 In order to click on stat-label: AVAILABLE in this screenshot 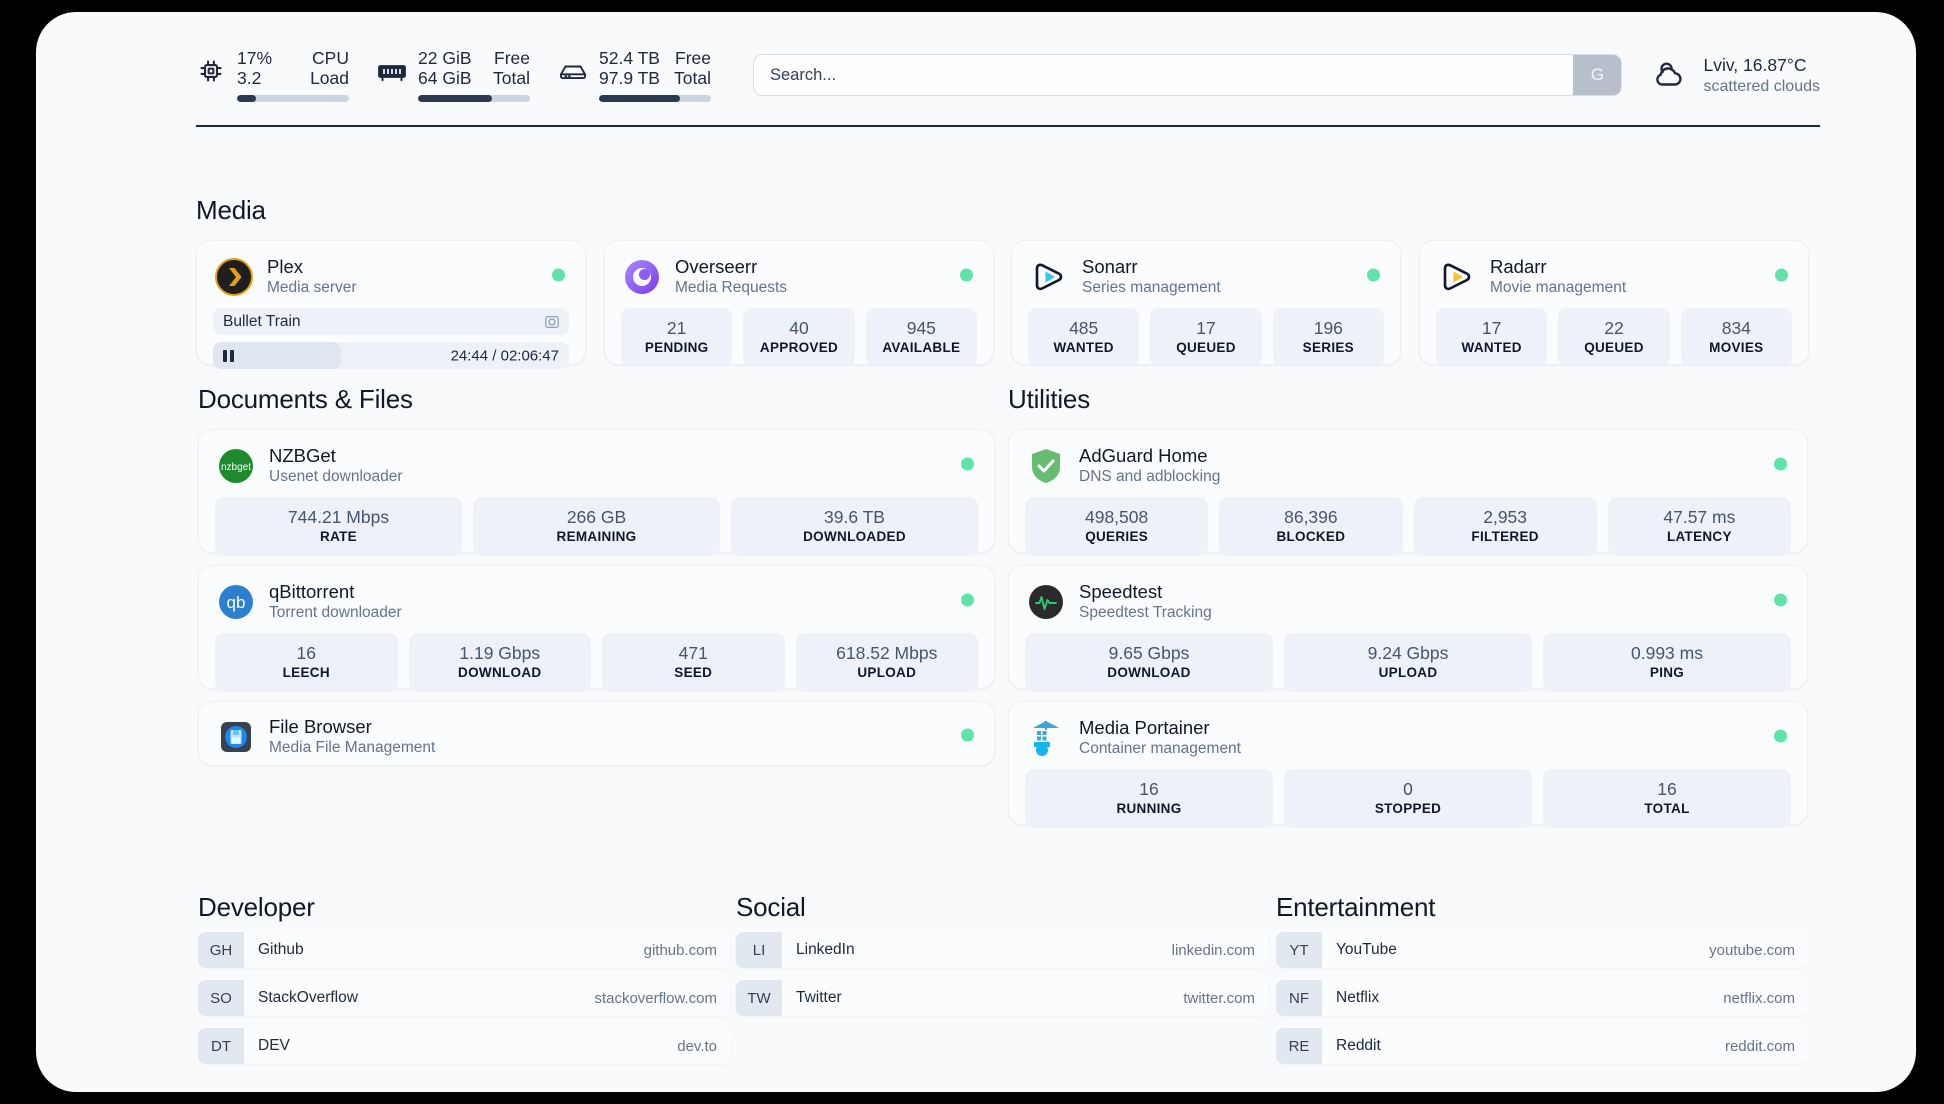, I will do `click(921, 347)`.